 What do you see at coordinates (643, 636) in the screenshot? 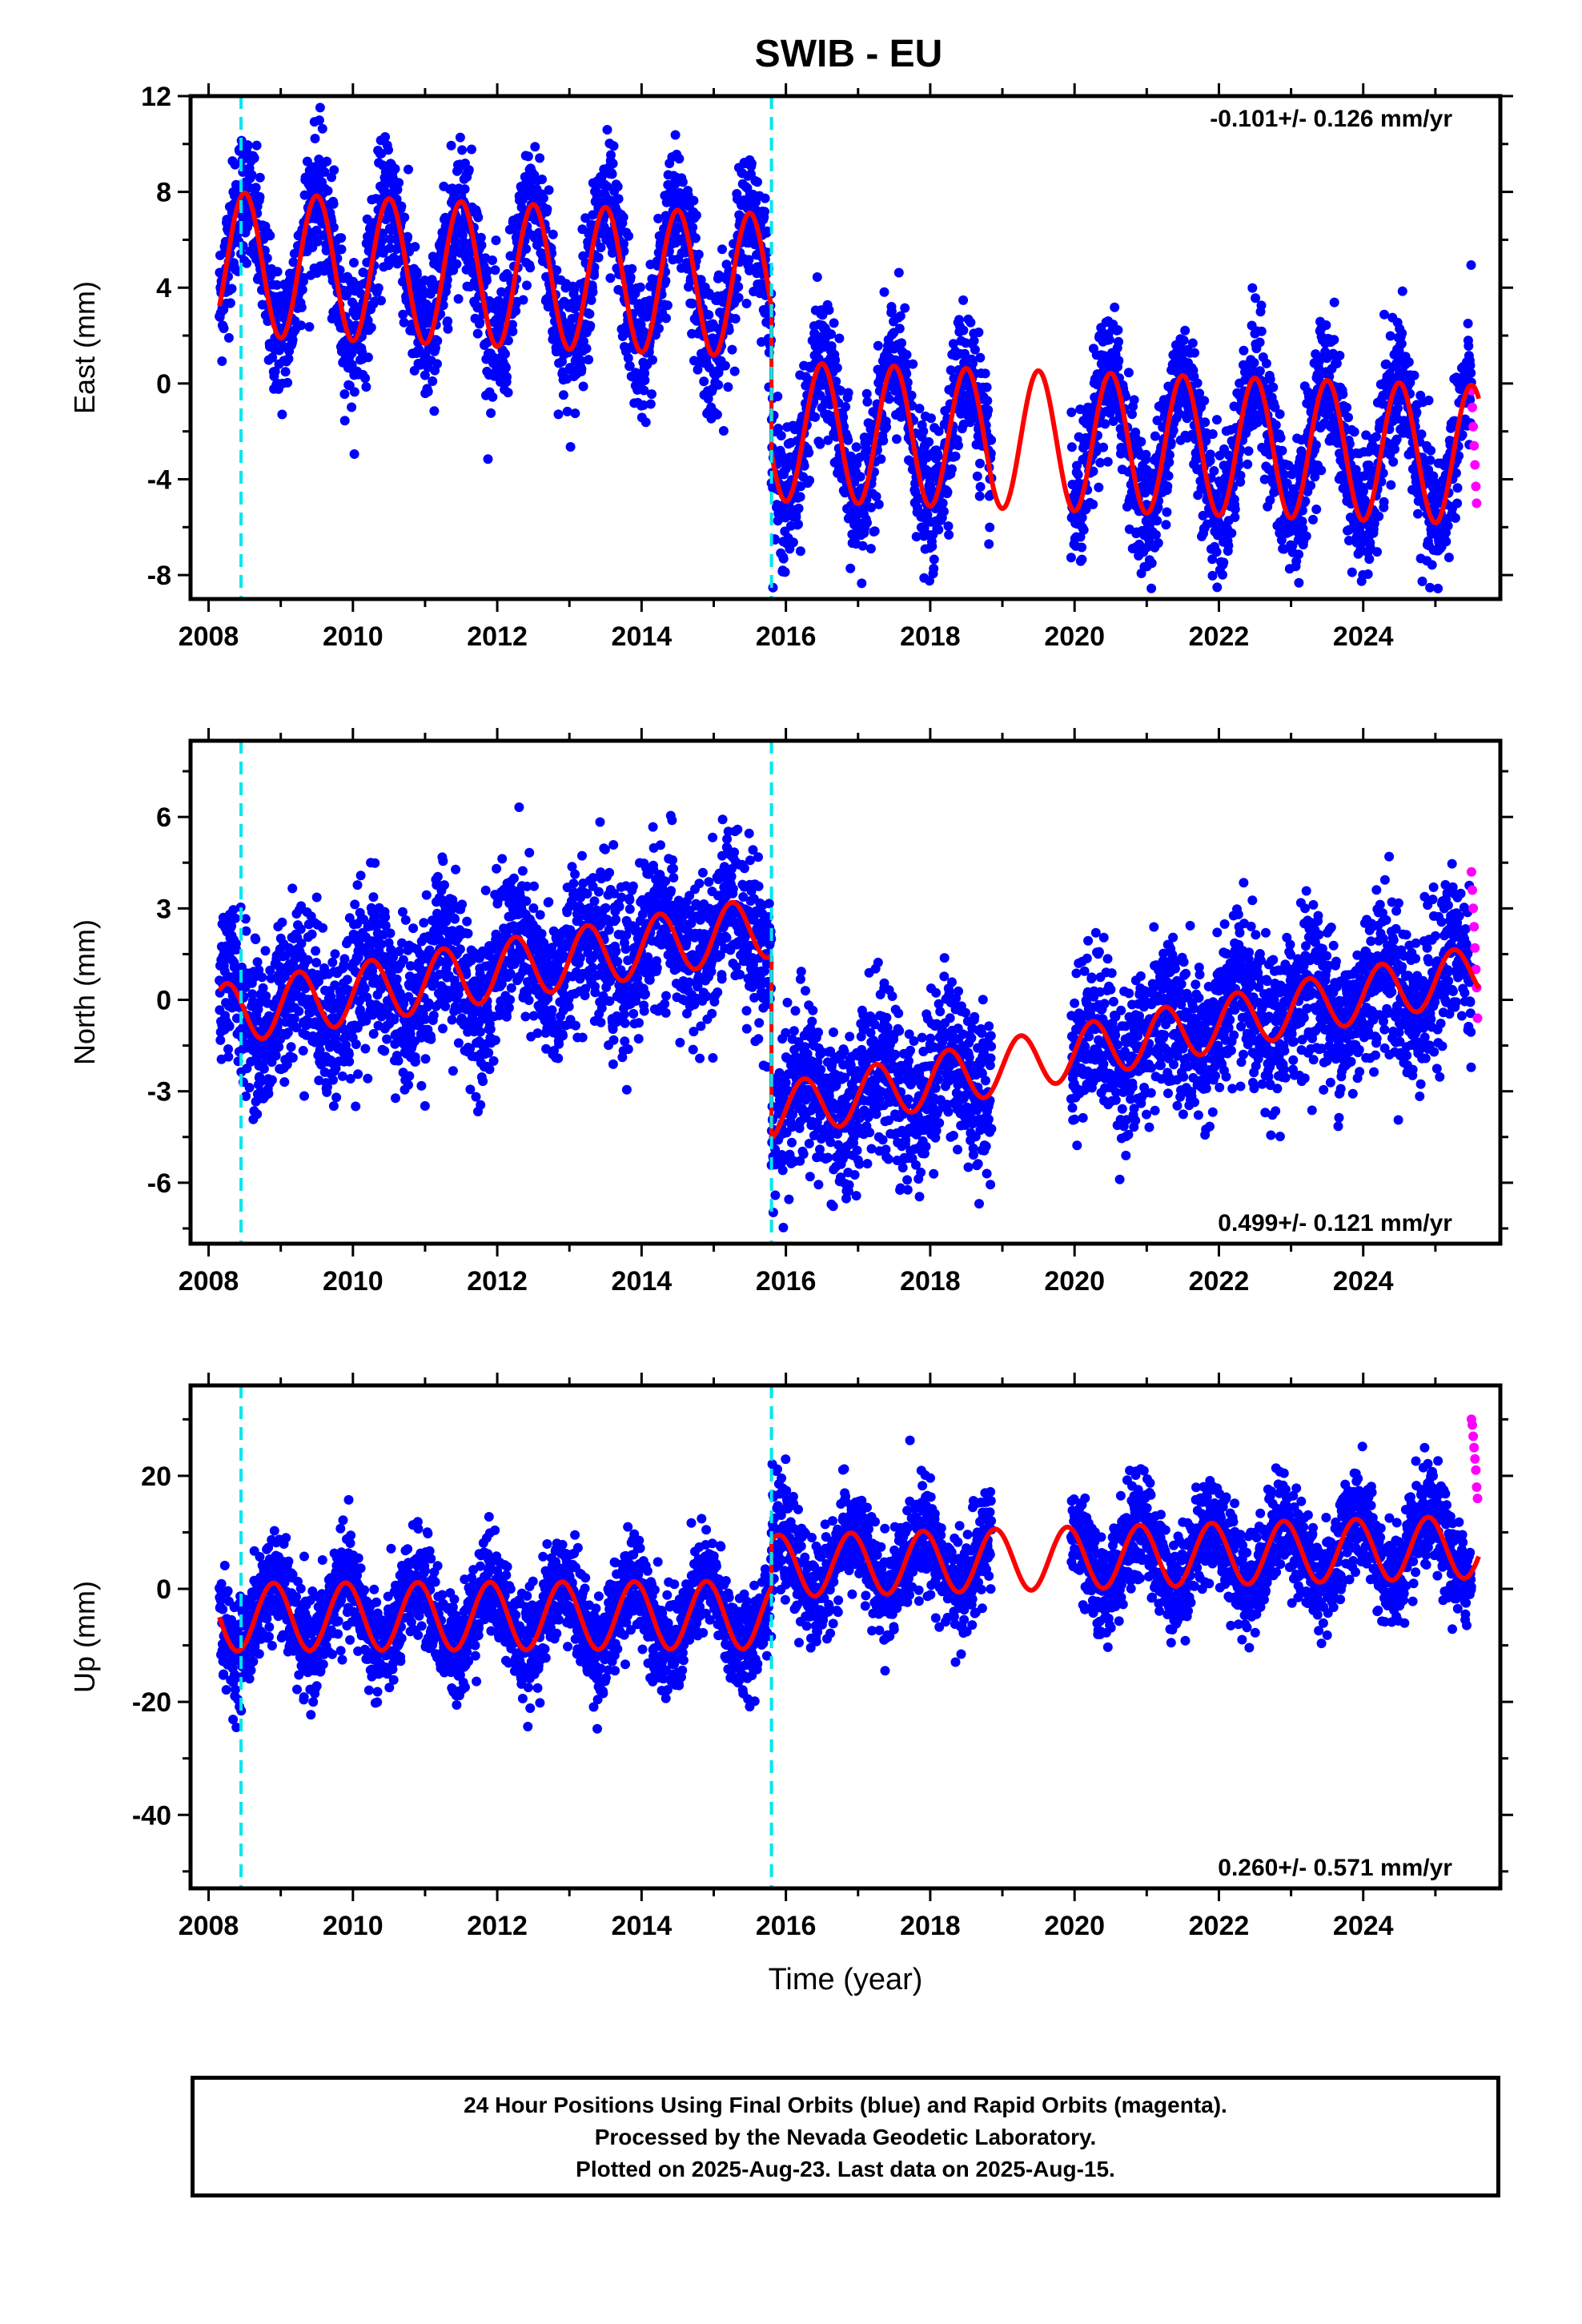
I see `x-tick-label: 2014` at bounding box center [643, 636].